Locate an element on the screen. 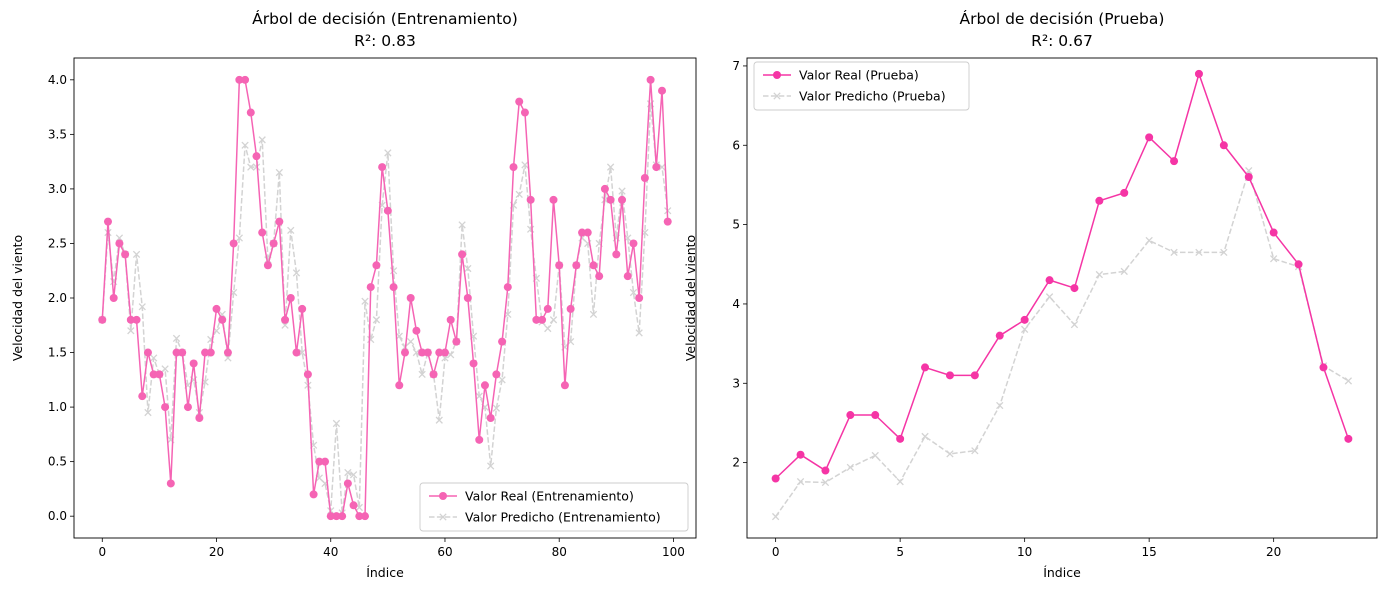  y-tick-label: 3.0 is located at coordinates (57, 189).